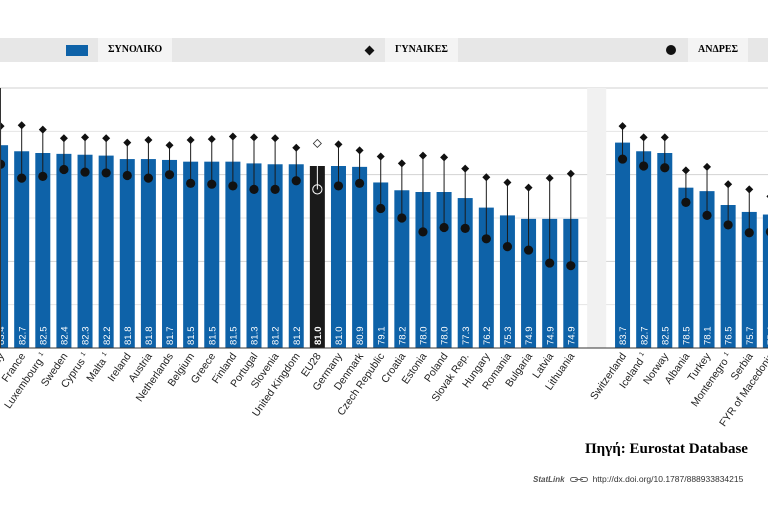 The width and height of the screenshot is (768, 512). What do you see at coordinates (424, 336) in the screenshot?
I see `data-label: 78.0` at bounding box center [424, 336].